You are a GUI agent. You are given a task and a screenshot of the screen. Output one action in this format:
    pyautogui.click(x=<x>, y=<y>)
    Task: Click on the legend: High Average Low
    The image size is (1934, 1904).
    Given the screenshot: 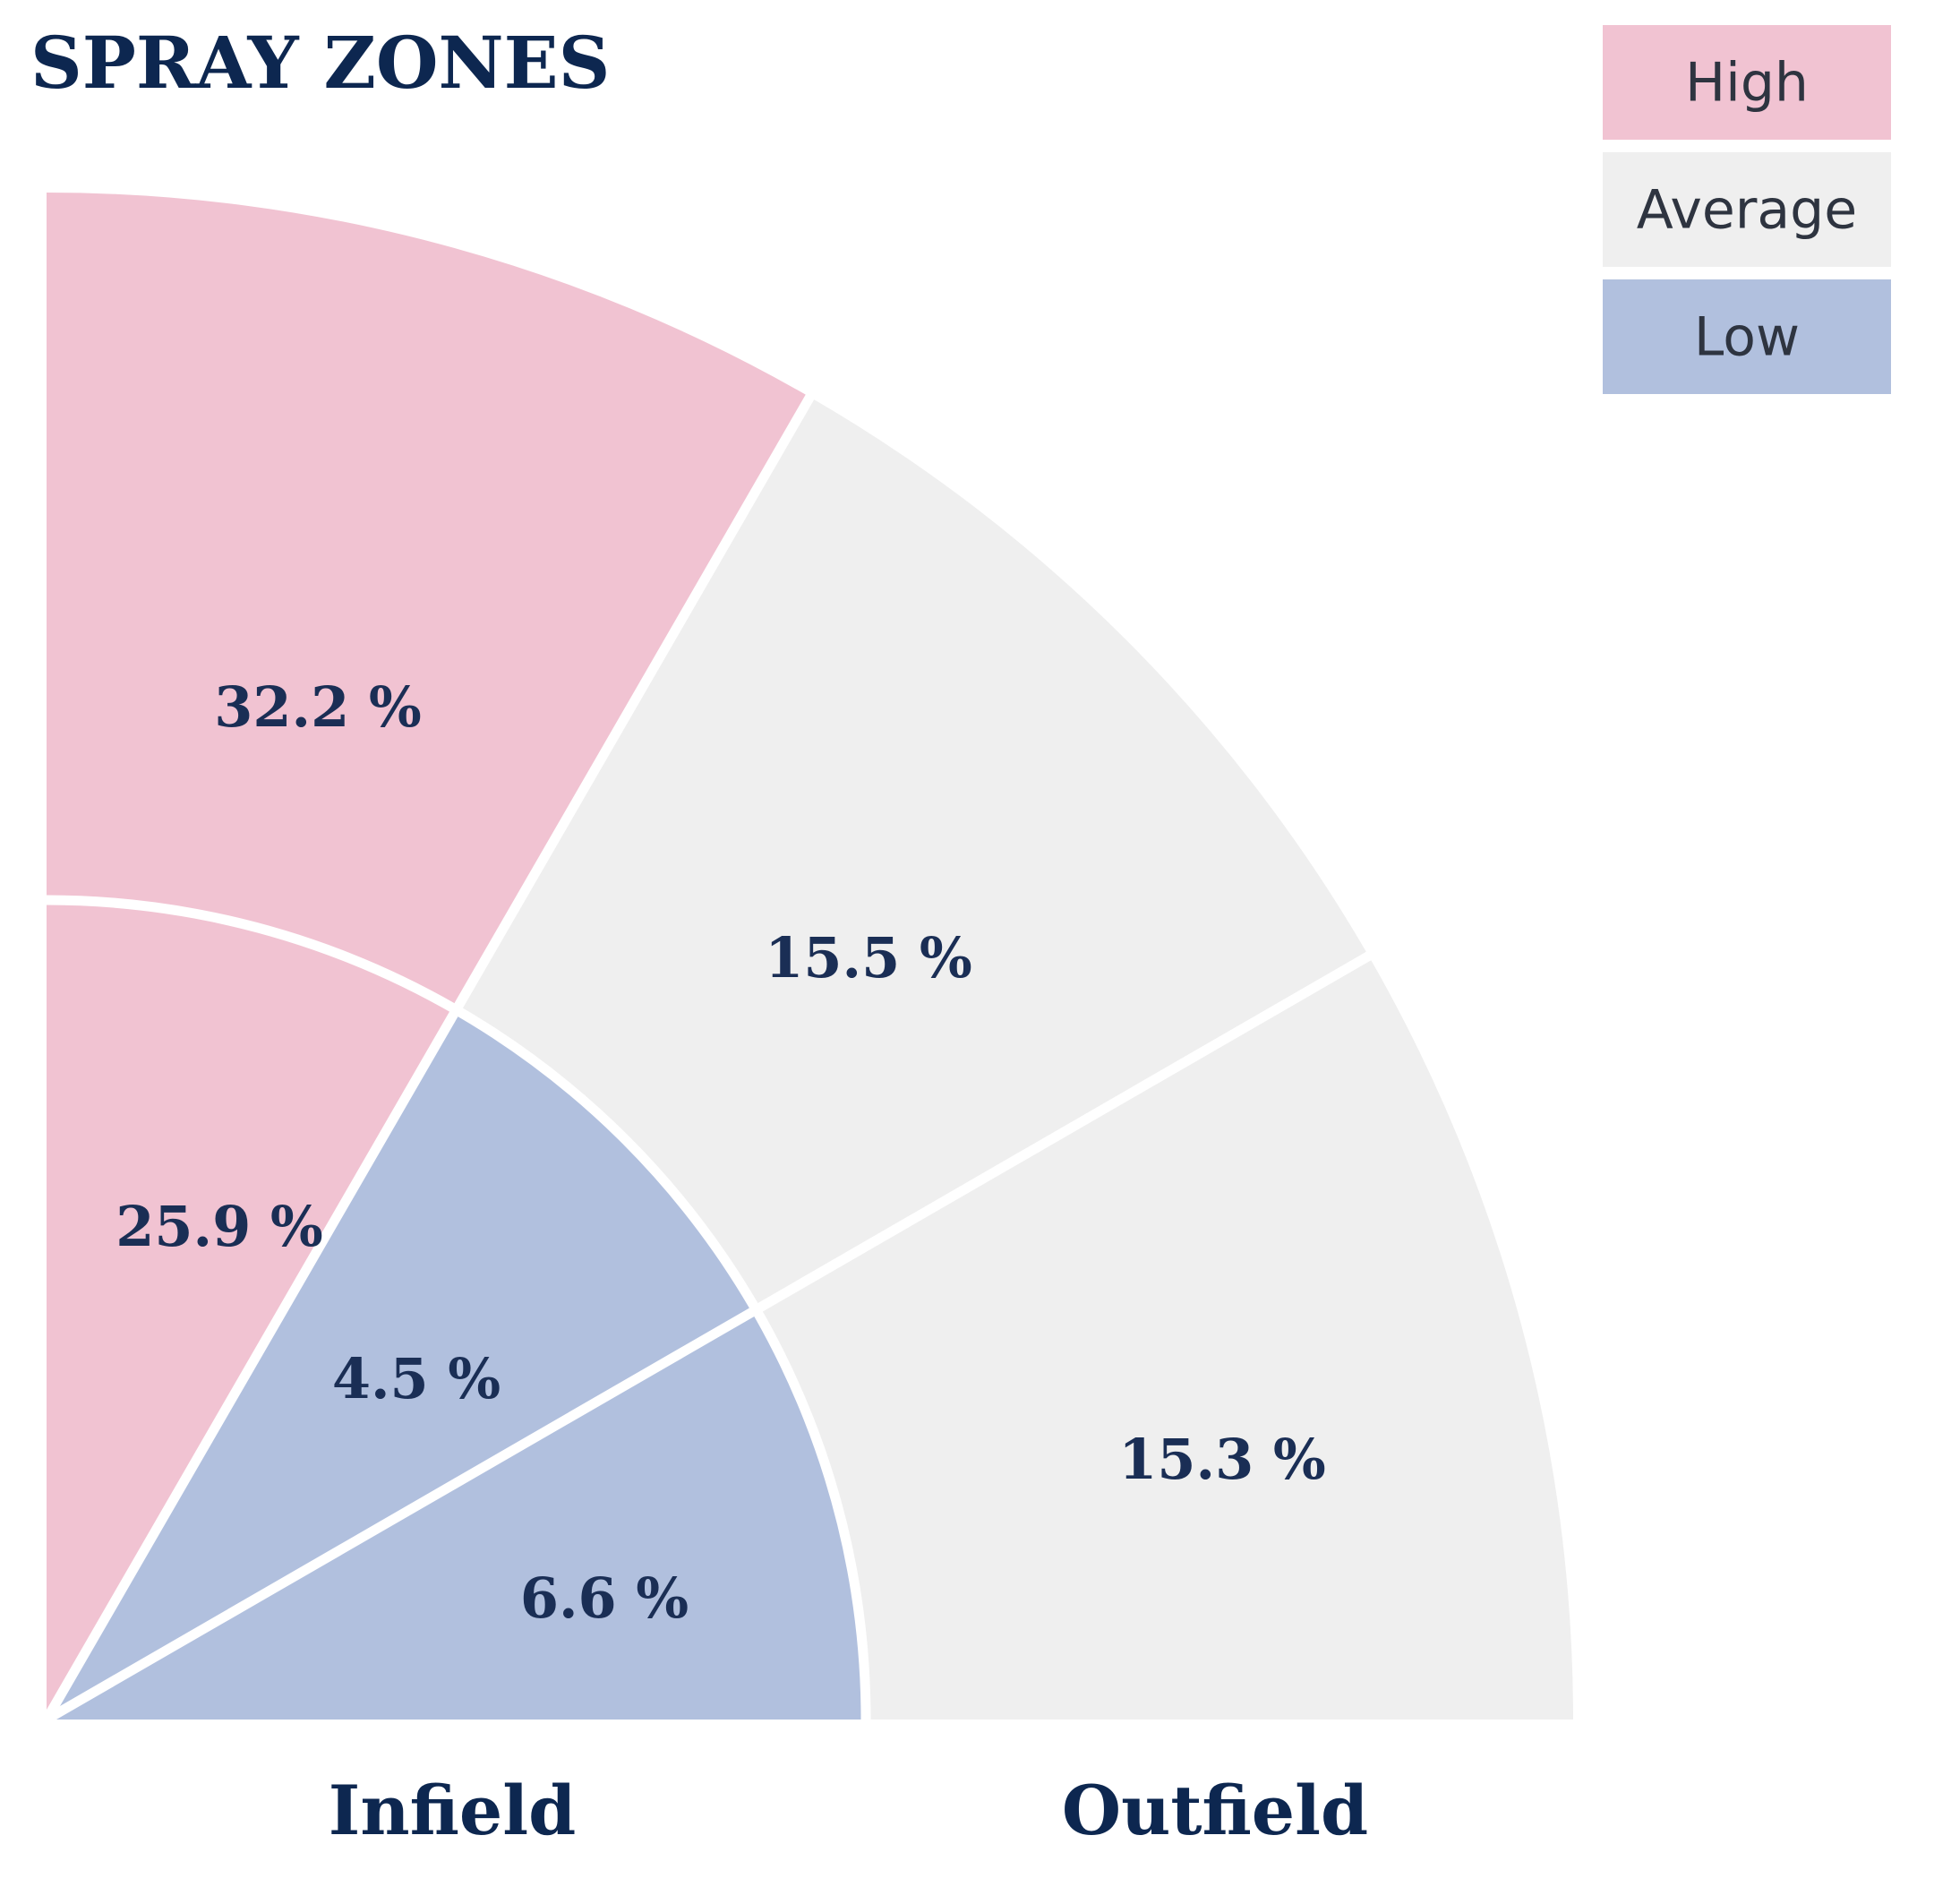 What is the action you would take?
    pyautogui.click(x=1747, y=209)
    